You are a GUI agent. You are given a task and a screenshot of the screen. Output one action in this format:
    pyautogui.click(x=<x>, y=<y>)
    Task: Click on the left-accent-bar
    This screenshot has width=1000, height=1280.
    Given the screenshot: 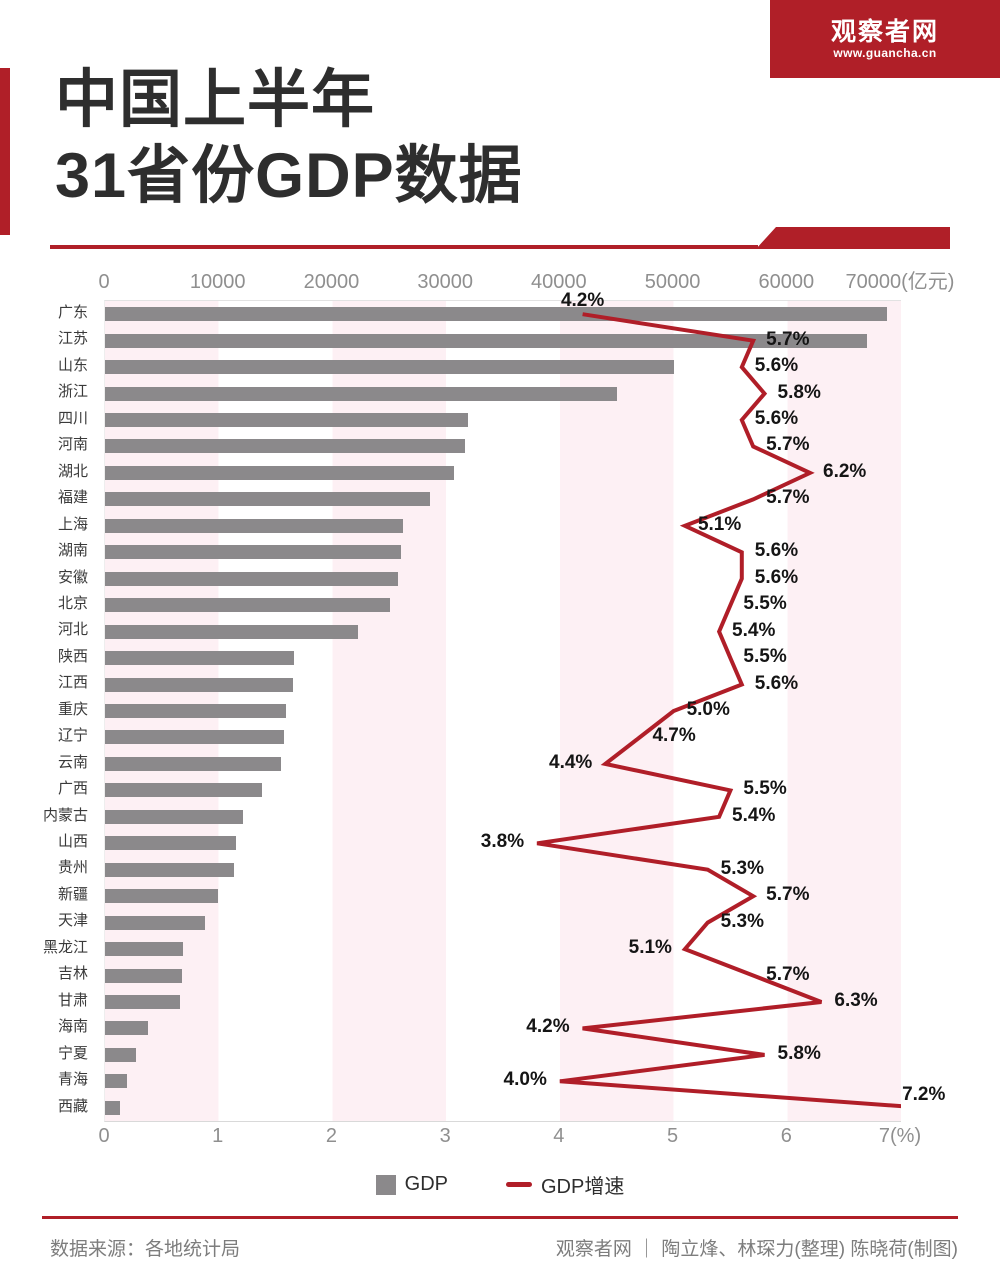 What is the action you would take?
    pyautogui.click(x=5, y=151)
    